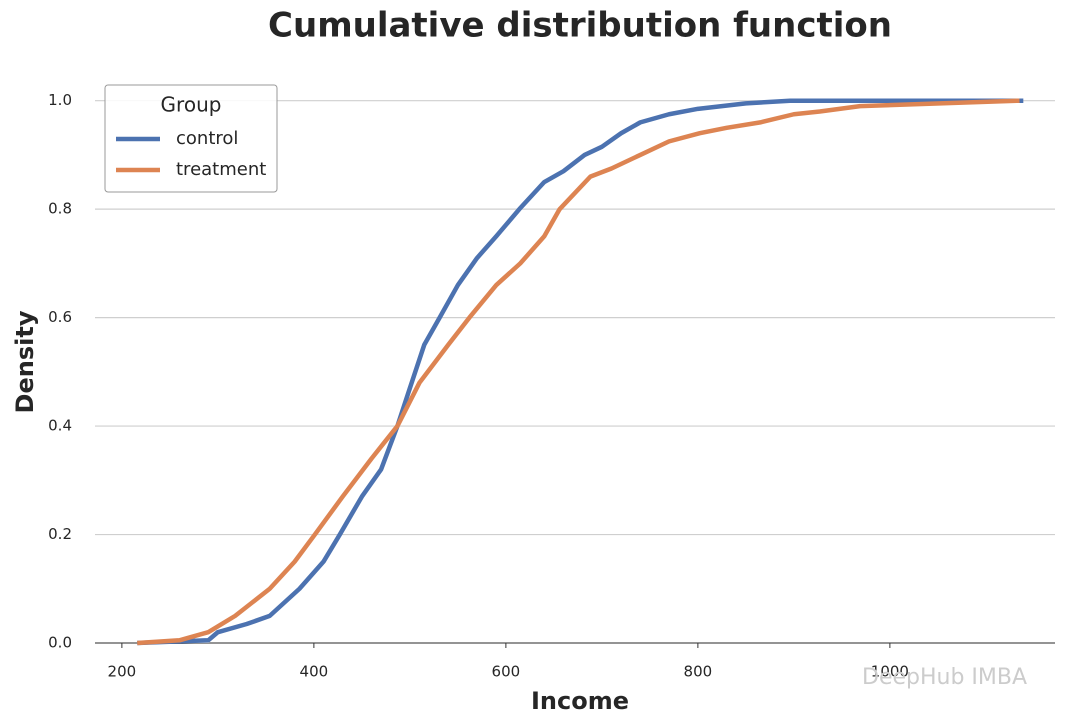 The image size is (1080, 728). Describe the element at coordinates (191, 105) in the screenshot. I see `legend-title: Group` at that location.